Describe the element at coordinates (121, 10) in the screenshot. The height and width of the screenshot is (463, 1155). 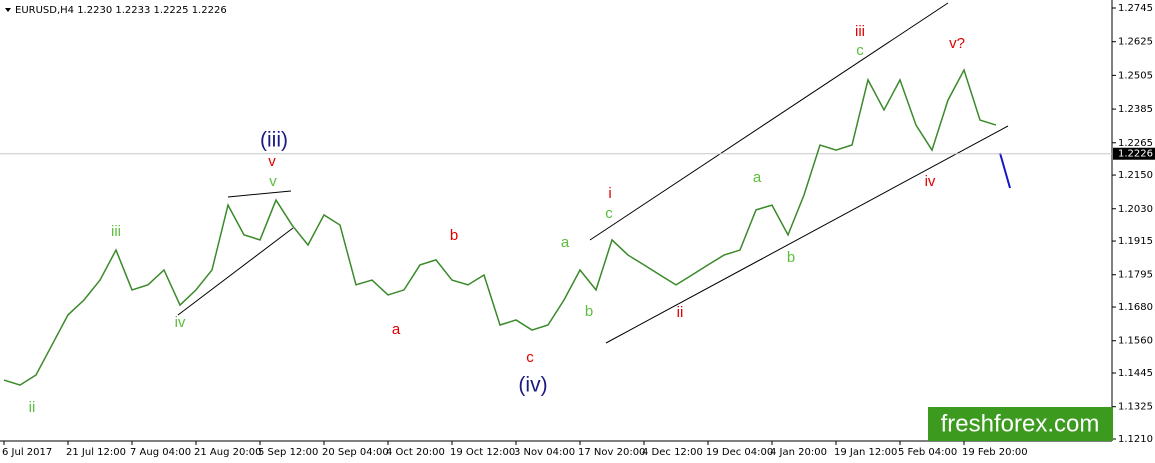
I see `chart-title: EURUSD,H4 1.2230 1.2233 1.2225 1.2226` at that location.